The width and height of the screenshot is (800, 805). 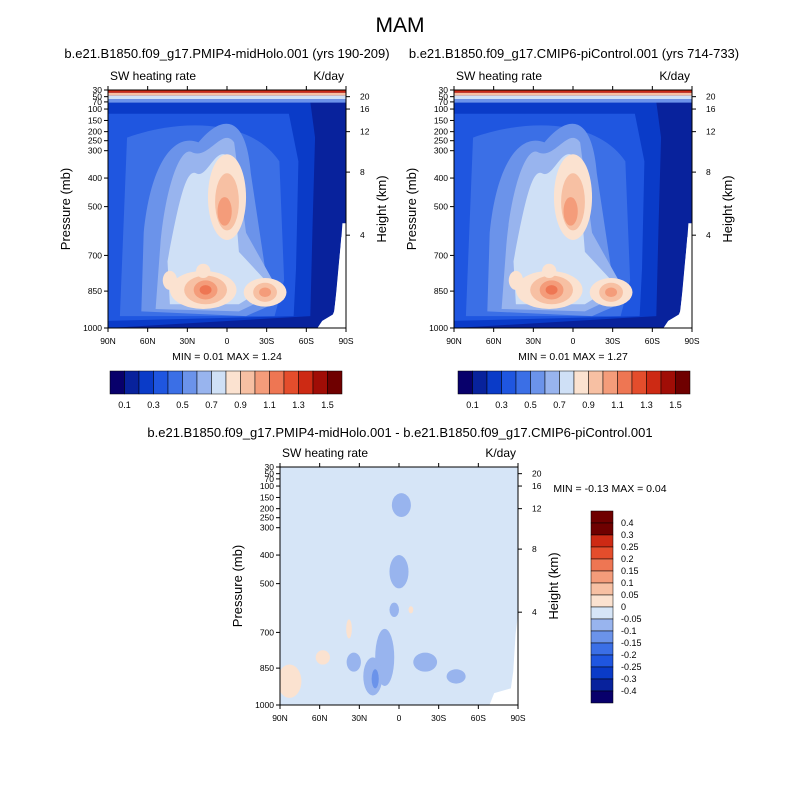 What do you see at coordinates (327, 405) in the screenshot?
I see `colorbar-label: 1.5` at bounding box center [327, 405].